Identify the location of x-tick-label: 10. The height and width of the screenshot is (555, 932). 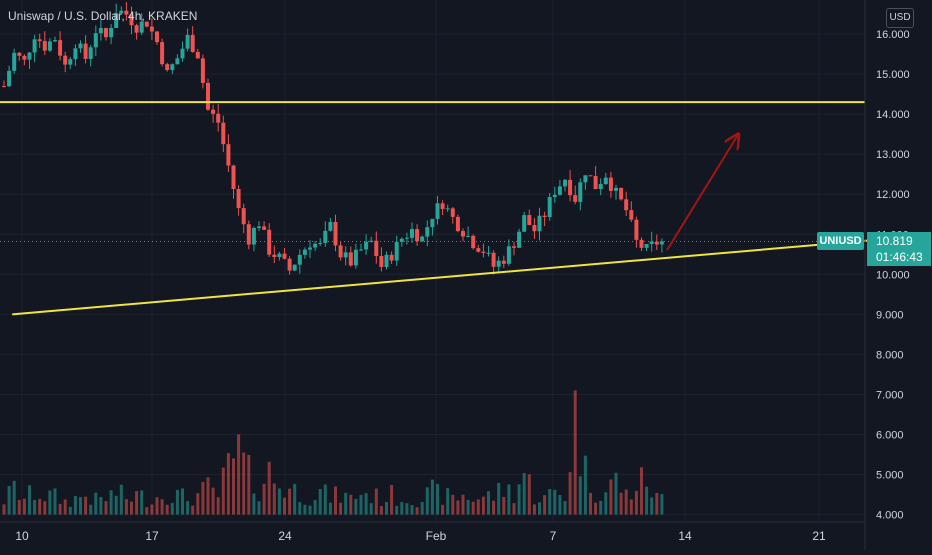
(22, 536).